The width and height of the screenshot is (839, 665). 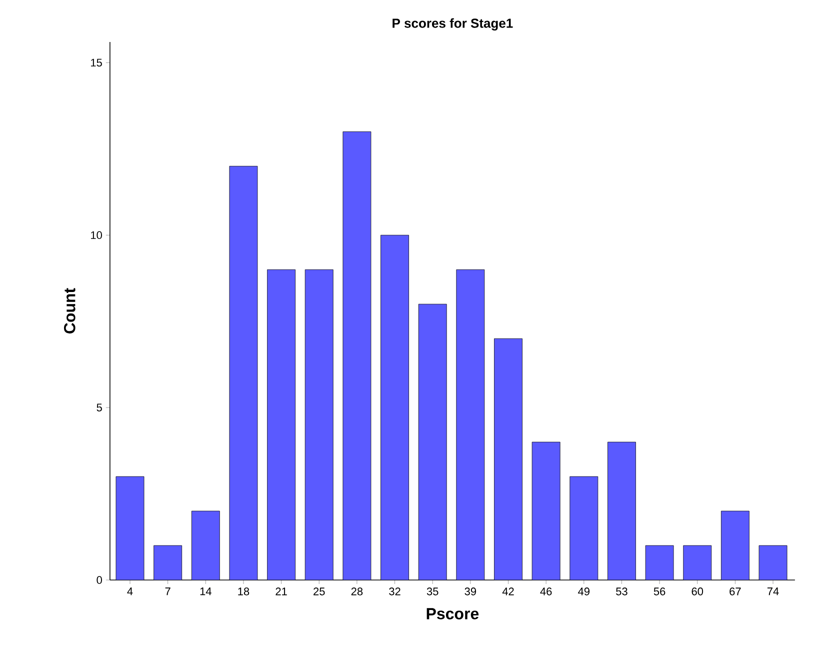 What do you see at coordinates (432, 592) in the screenshot?
I see `x-tick-label: 35` at bounding box center [432, 592].